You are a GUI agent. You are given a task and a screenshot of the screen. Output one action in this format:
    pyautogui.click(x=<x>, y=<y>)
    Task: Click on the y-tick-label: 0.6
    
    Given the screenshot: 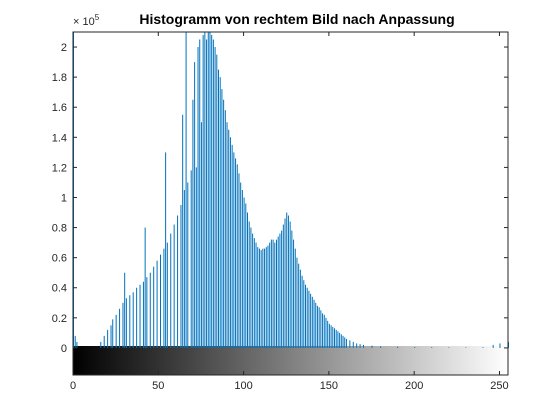 What is the action you would take?
    pyautogui.click(x=59, y=259)
    